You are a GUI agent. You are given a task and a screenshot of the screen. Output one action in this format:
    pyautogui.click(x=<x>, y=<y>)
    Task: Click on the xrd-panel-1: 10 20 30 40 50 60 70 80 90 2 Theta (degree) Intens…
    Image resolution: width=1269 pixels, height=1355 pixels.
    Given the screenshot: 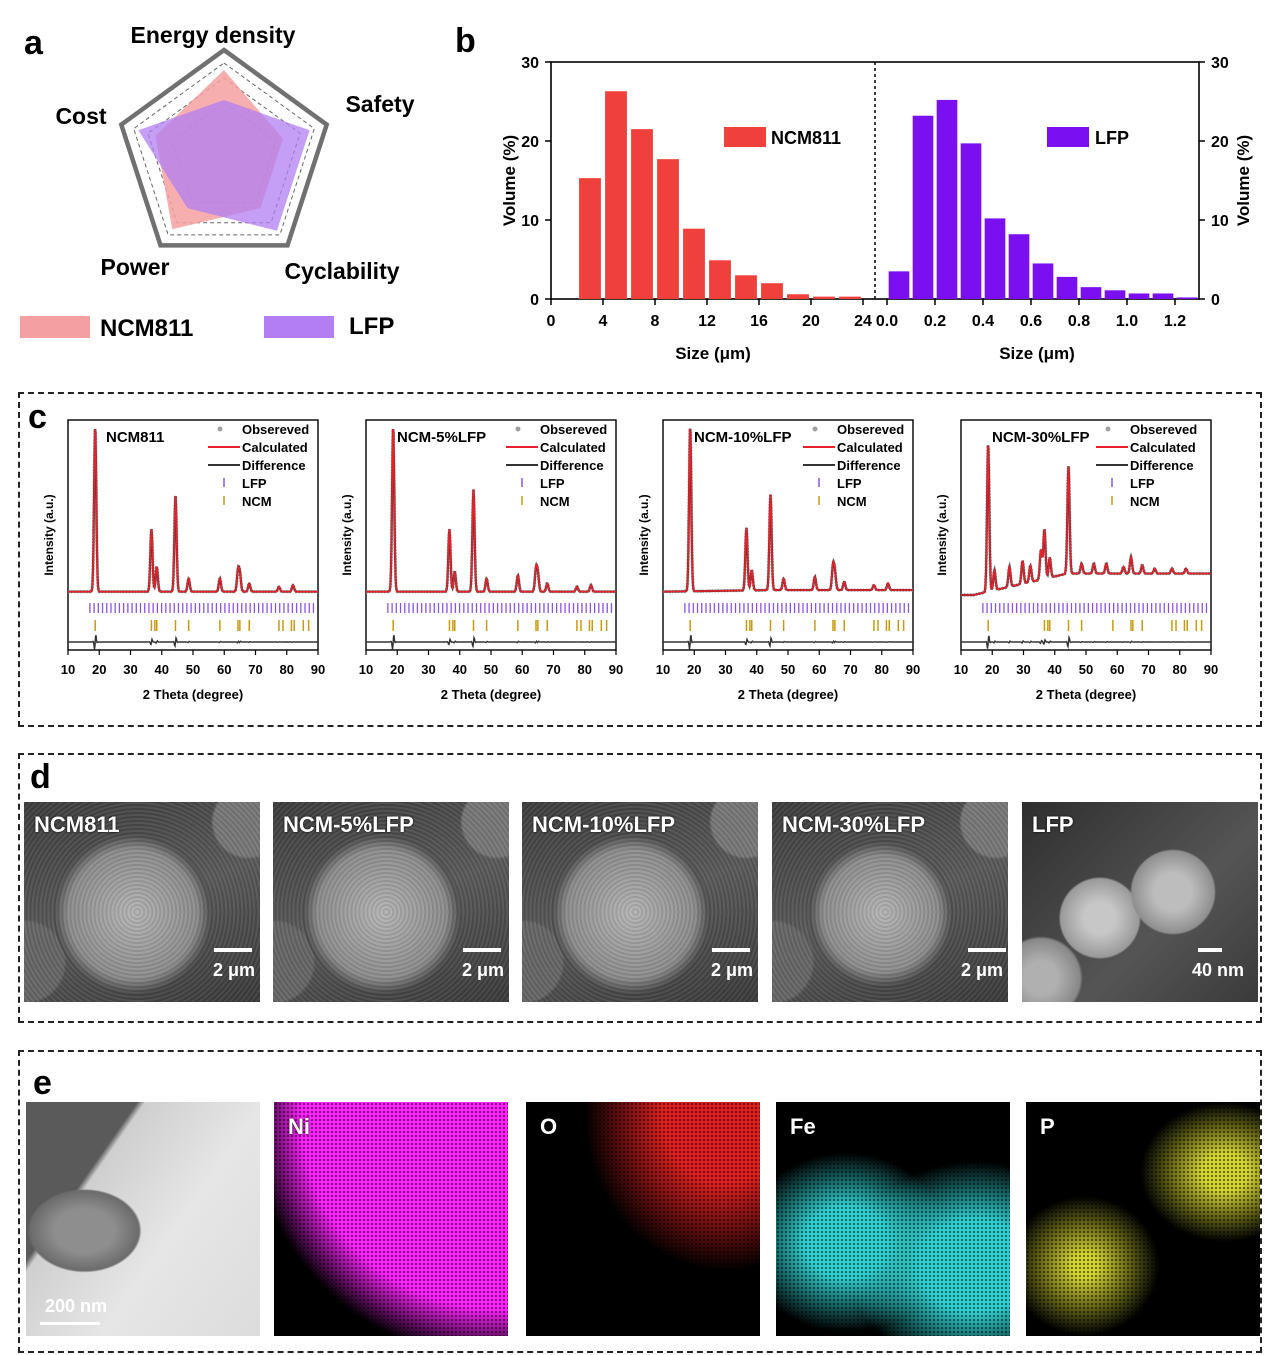 What is the action you would take?
    pyautogui.click(x=481, y=560)
    